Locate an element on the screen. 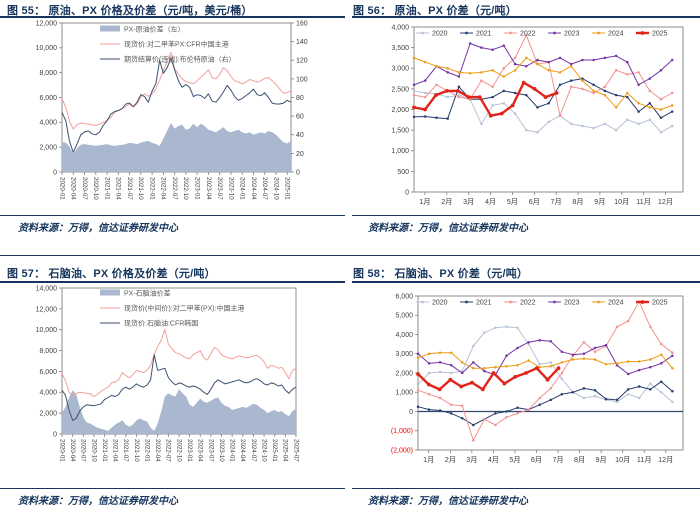 The height and width of the screenshot is (507, 700). svg-text: 5,000 is located at coordinates (404, 316).